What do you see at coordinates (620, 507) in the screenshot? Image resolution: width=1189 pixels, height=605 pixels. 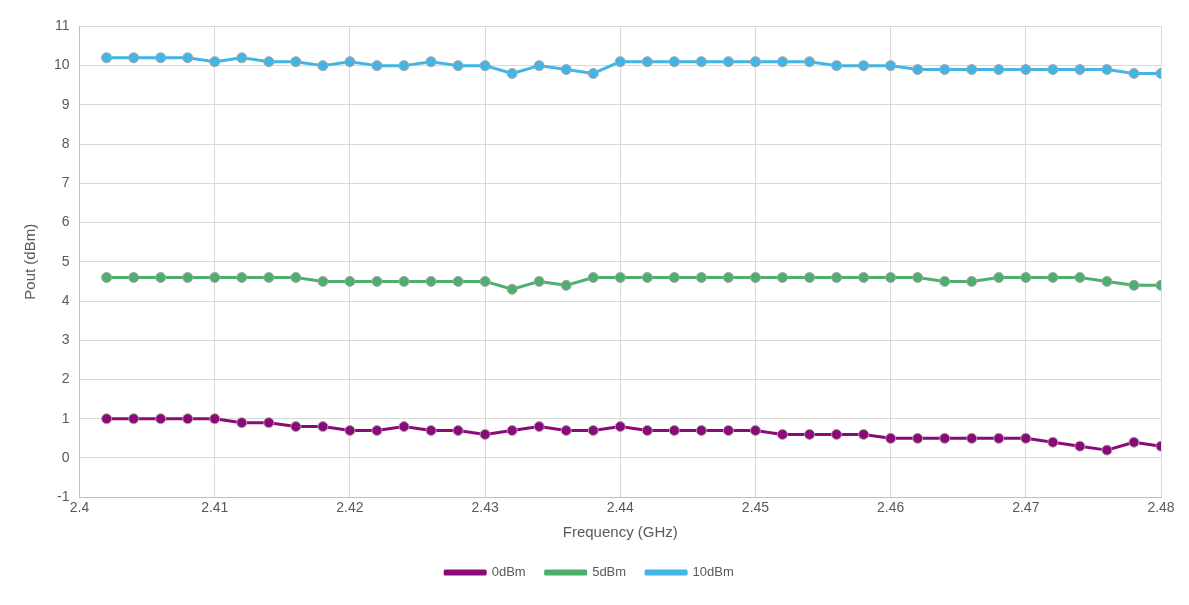 I see `x-tick-label: 2.44` at bounding box center [620, 507].